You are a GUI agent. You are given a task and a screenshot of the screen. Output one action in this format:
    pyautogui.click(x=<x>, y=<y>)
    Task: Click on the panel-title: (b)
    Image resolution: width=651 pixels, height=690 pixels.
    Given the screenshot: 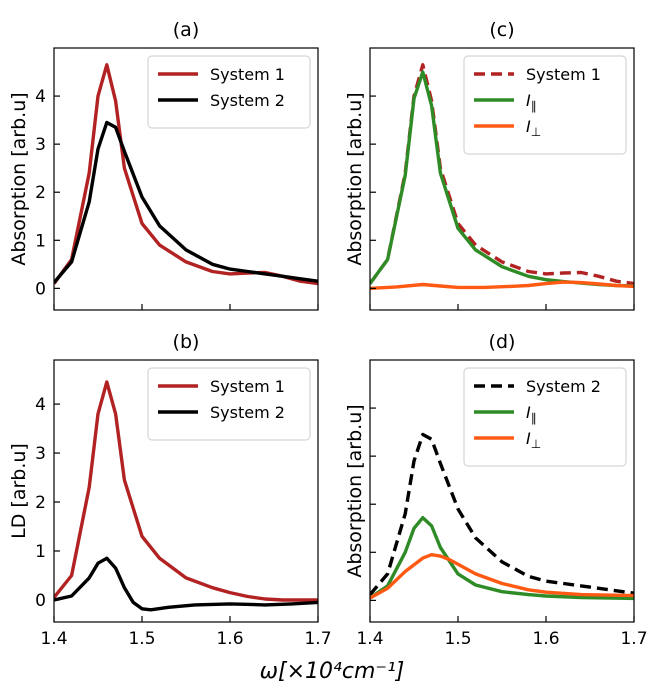 What is the action you would take?
    pyautogui.click(x=186, y=342)
    